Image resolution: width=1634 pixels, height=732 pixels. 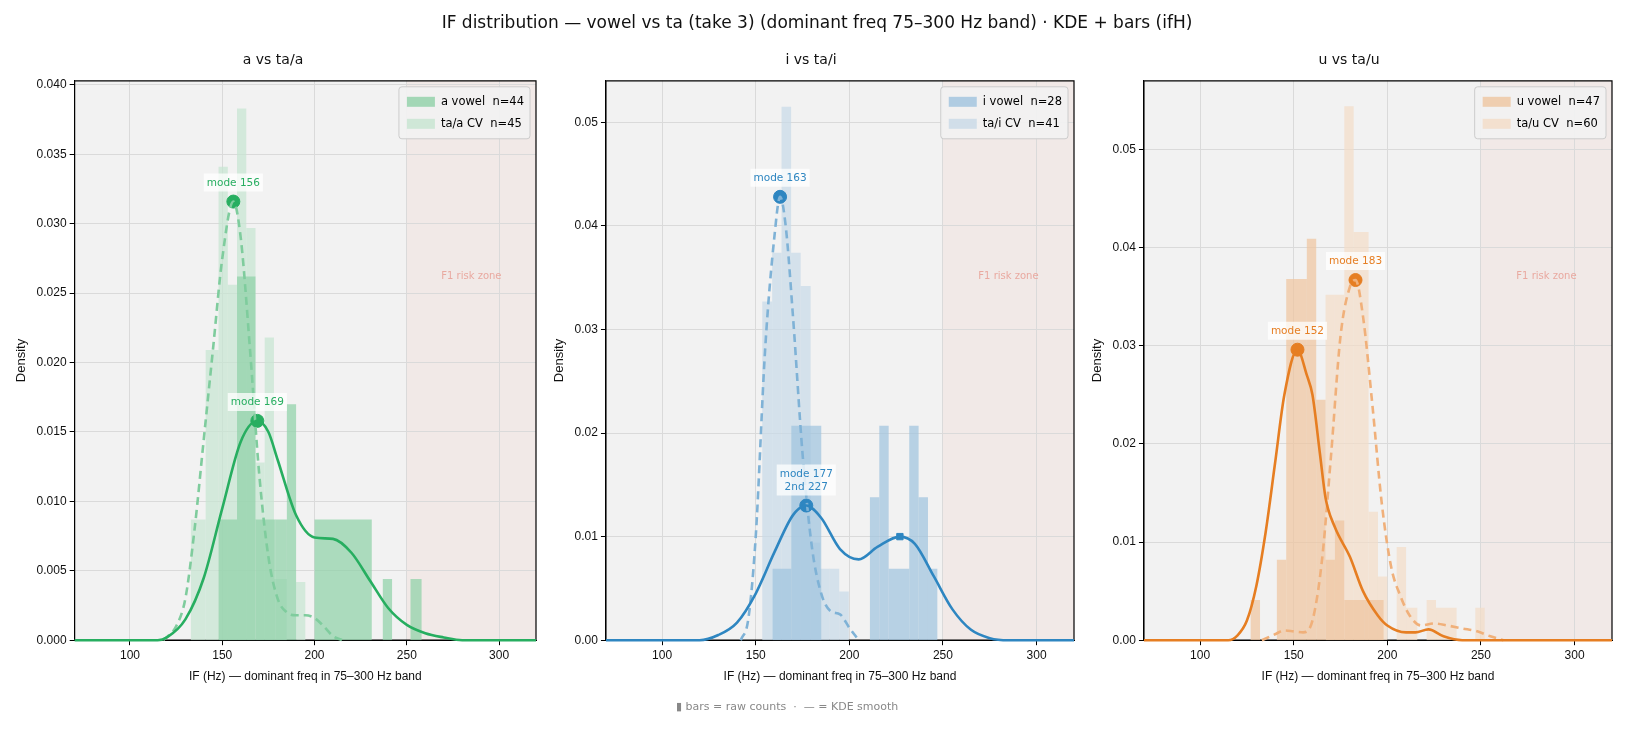 What do you see at coordinates (780, 176) in the screenshot?
I see `annotation: mode 163` at bounding box center [780, 176].